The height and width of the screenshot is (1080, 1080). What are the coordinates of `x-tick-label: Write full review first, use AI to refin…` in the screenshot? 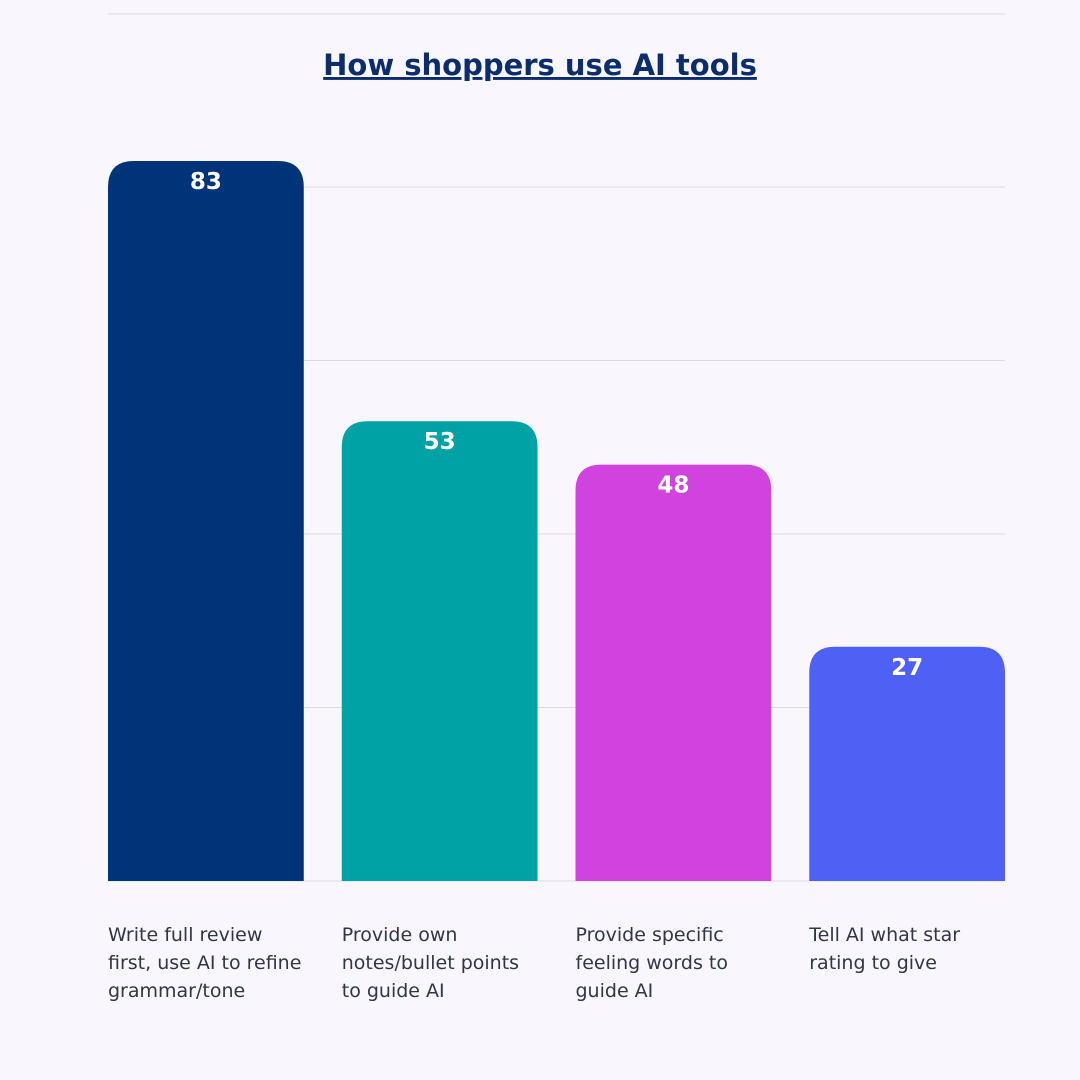 It's located at (205, 963).